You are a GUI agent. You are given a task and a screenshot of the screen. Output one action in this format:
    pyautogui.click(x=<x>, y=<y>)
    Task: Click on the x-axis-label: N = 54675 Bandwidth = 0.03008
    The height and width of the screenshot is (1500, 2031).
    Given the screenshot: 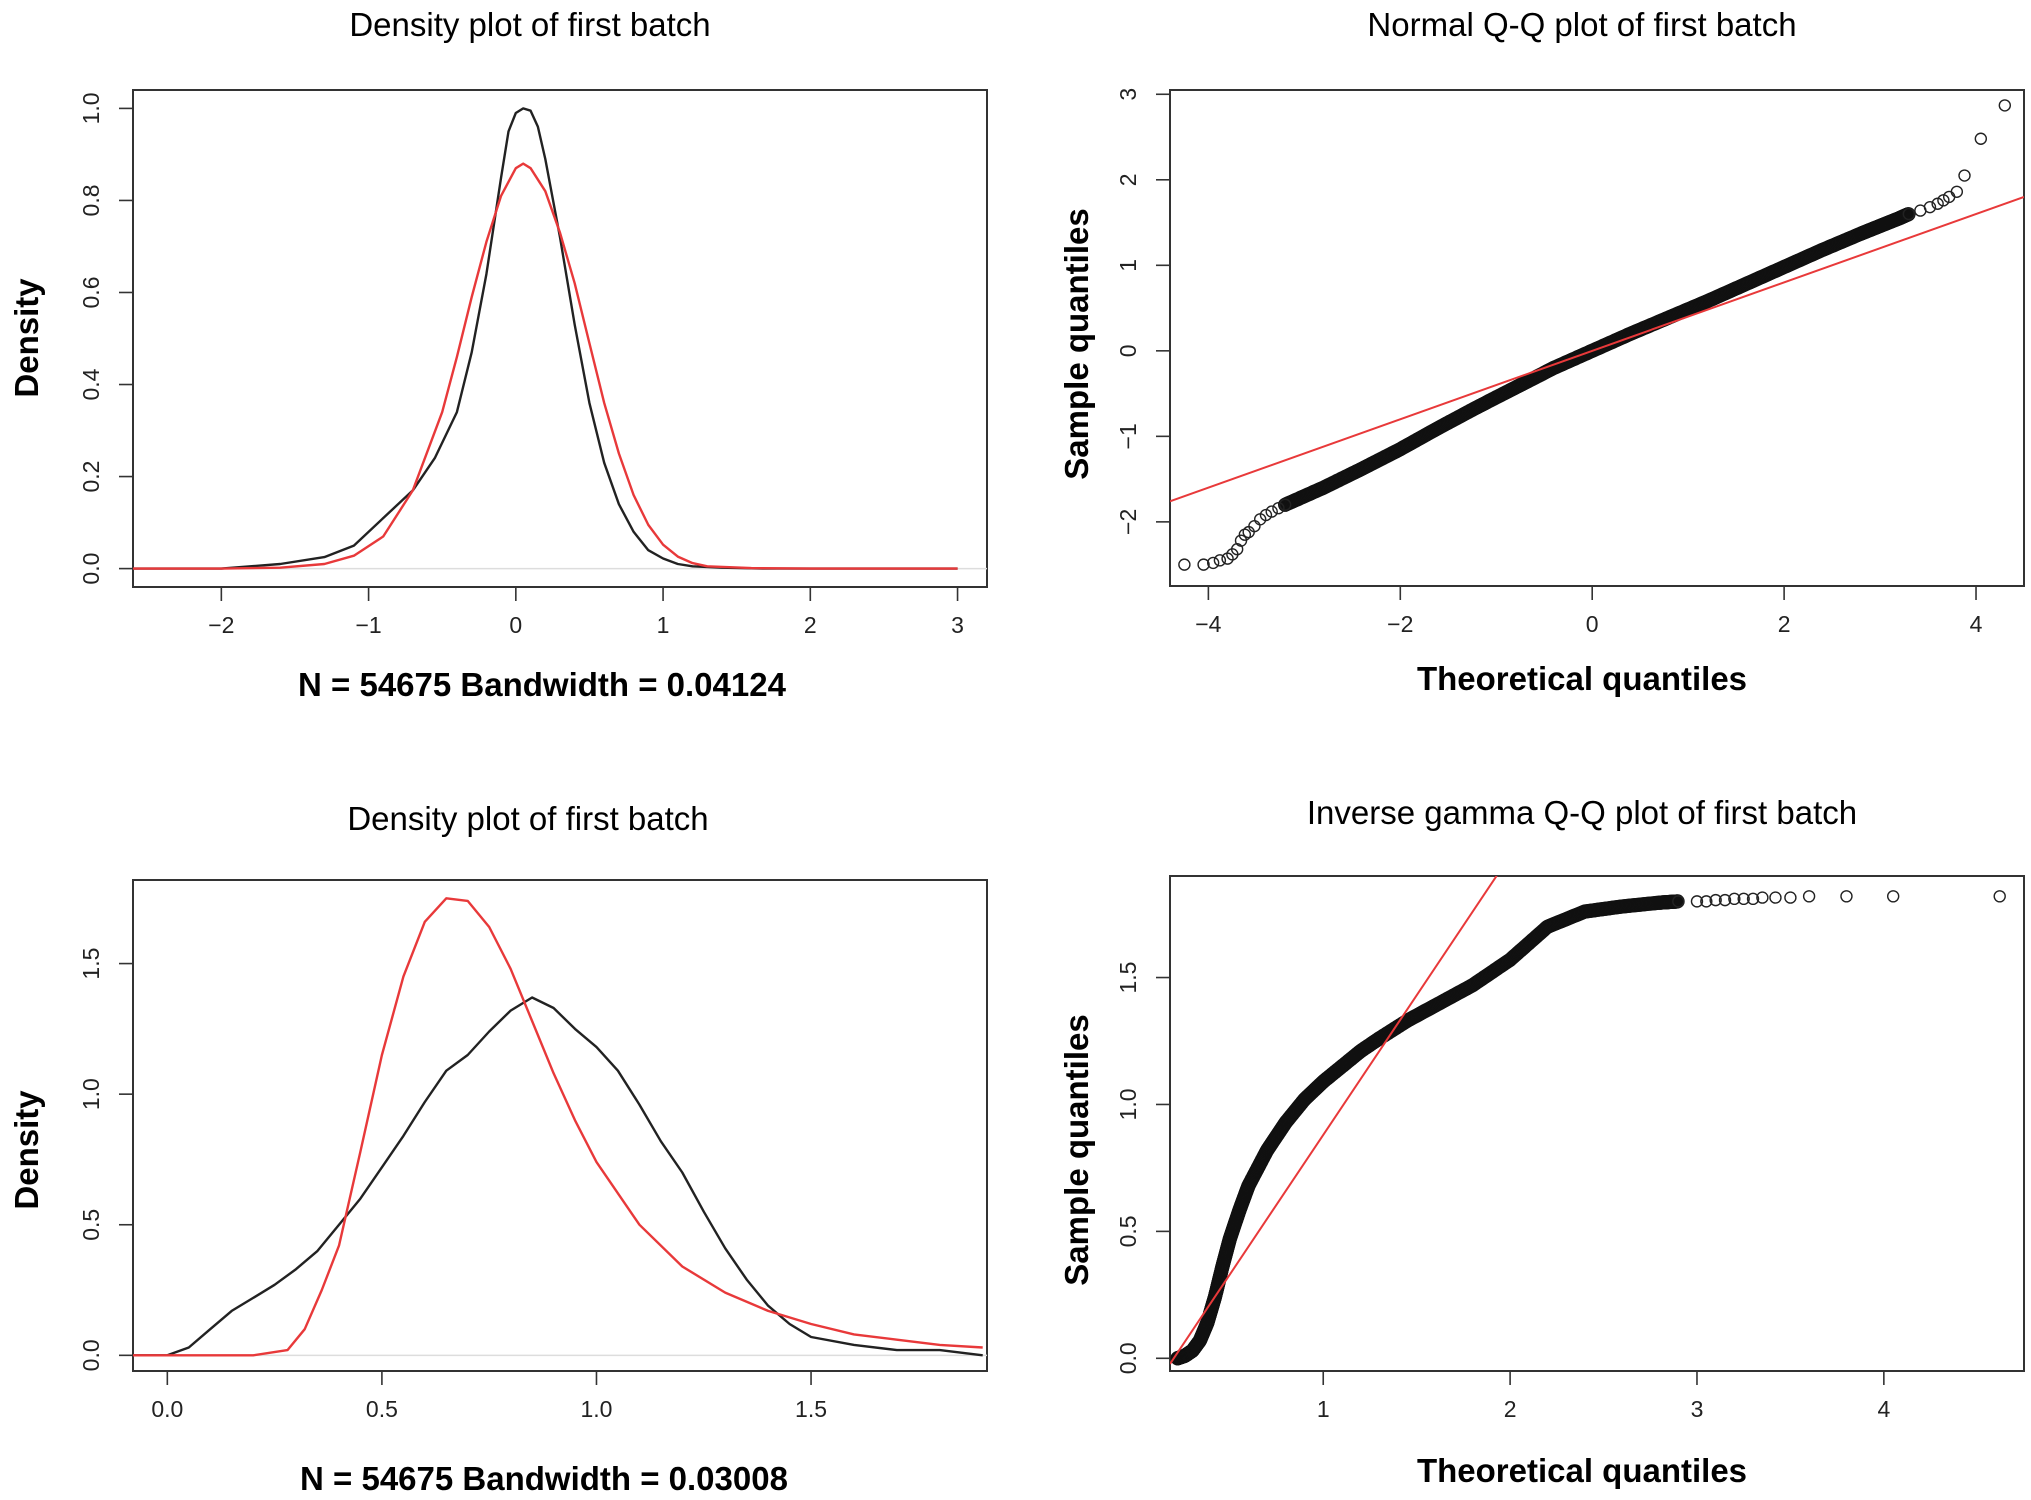 What is the action you would take?
    pyautogui.click(x=544, y=1478)
    